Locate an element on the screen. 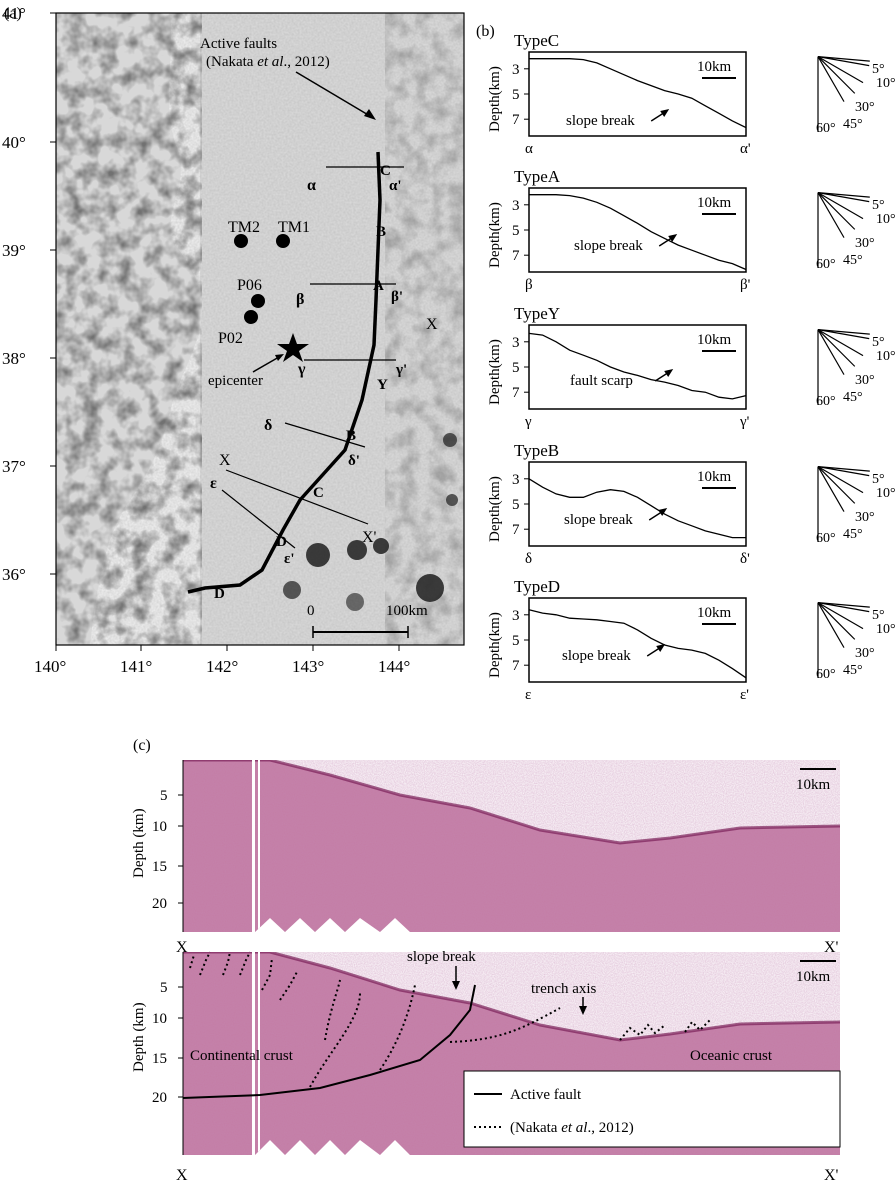  svg-text: D is located at coordinates (219, 594).